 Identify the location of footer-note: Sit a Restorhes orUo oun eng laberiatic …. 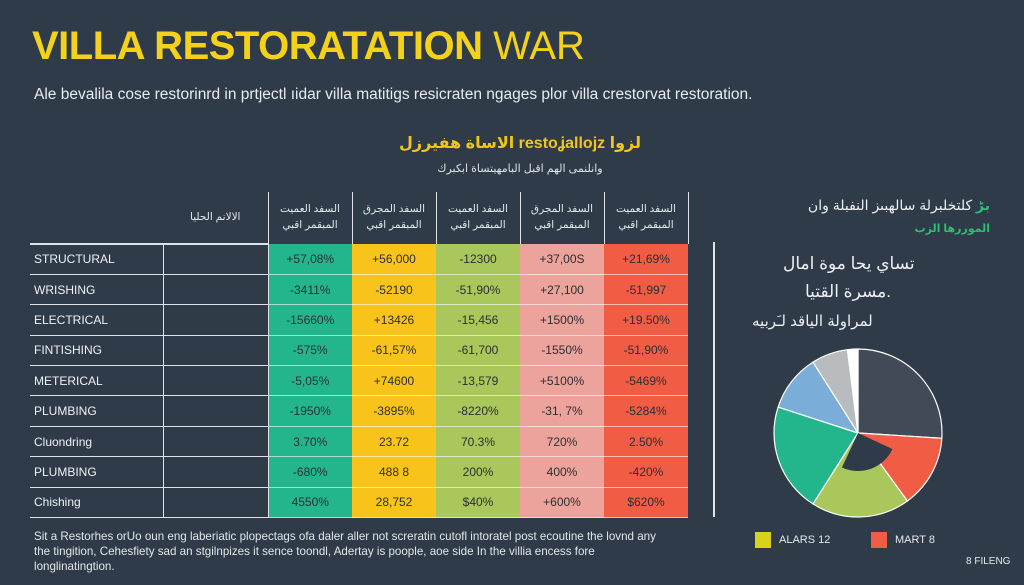
(345, 551).